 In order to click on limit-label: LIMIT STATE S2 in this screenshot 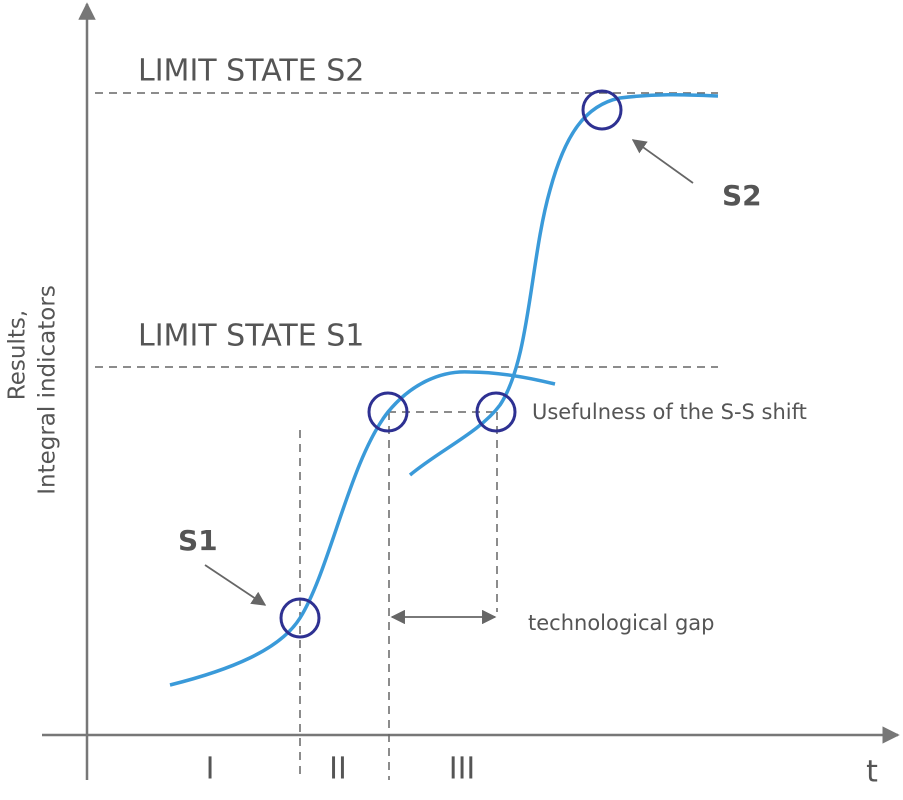, I will do `click(251, 71)`.